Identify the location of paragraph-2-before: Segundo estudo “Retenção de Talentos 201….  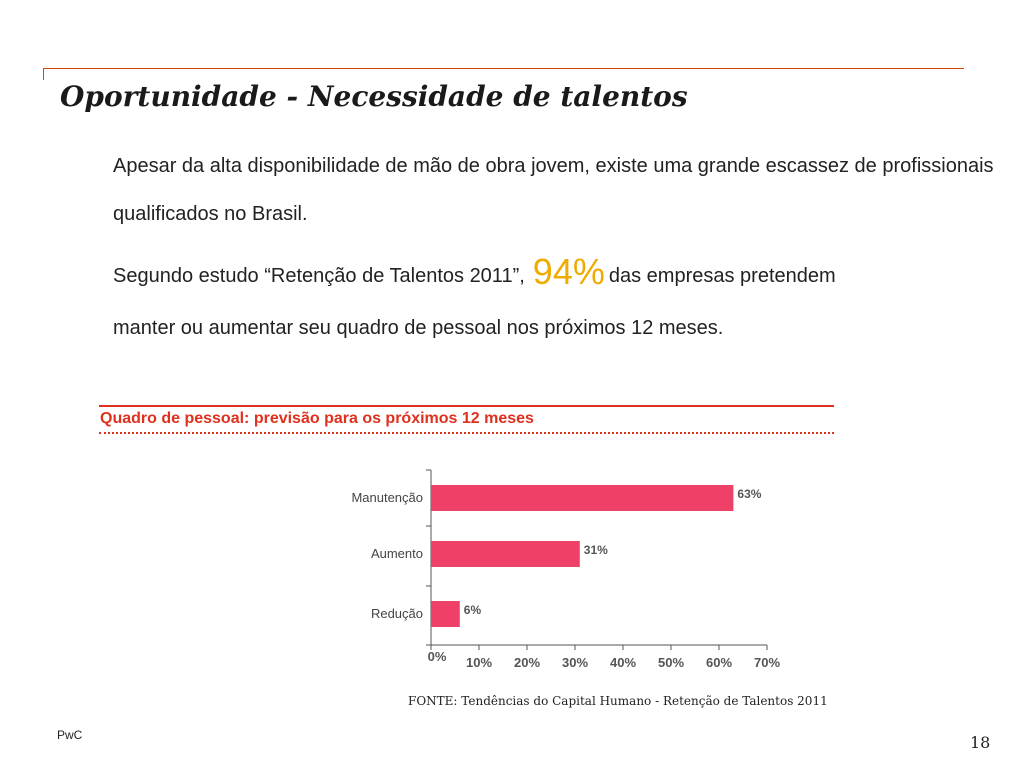
(319, 276).